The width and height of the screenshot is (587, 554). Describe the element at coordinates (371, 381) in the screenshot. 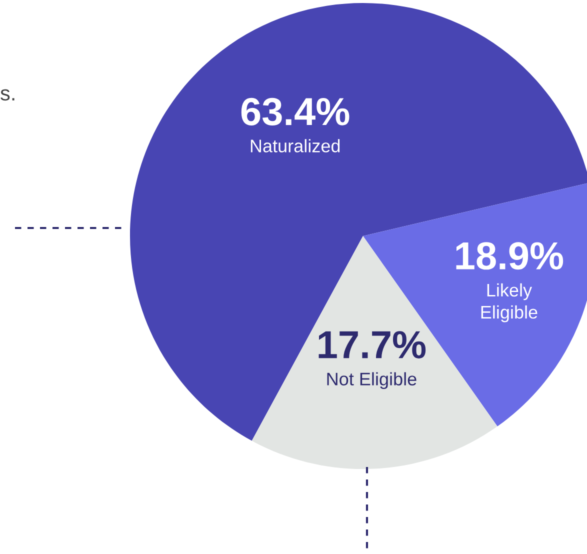

I see `slice-label: Not Eligible` at that location.